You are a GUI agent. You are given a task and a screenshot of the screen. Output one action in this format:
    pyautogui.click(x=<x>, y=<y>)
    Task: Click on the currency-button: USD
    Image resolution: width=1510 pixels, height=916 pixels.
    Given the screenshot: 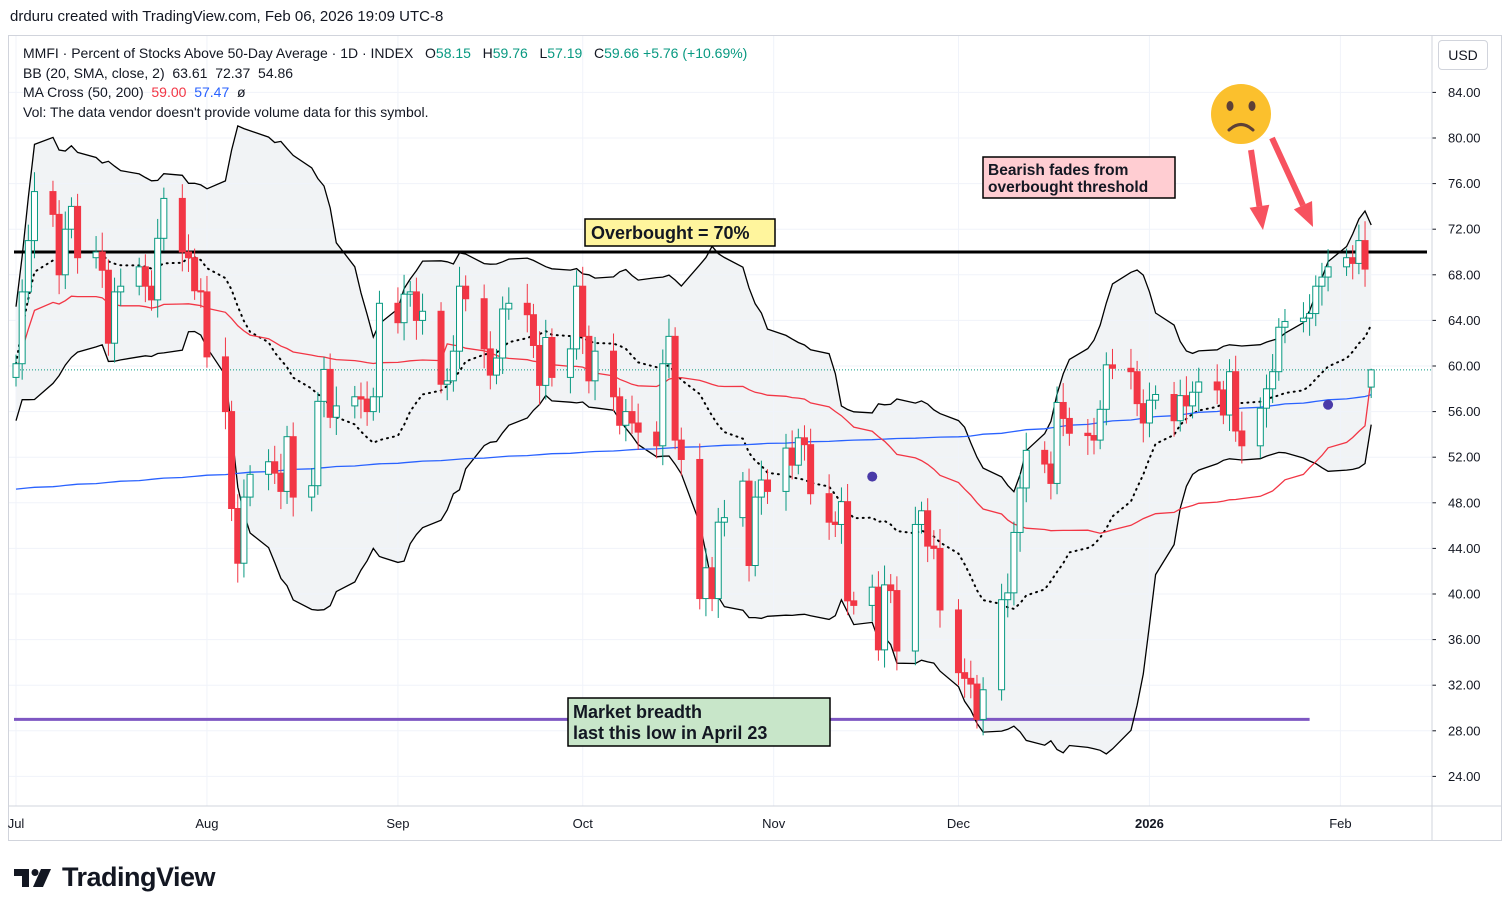 What is the action you would take?
    pyautogui.click(x=1463, y=55)
    